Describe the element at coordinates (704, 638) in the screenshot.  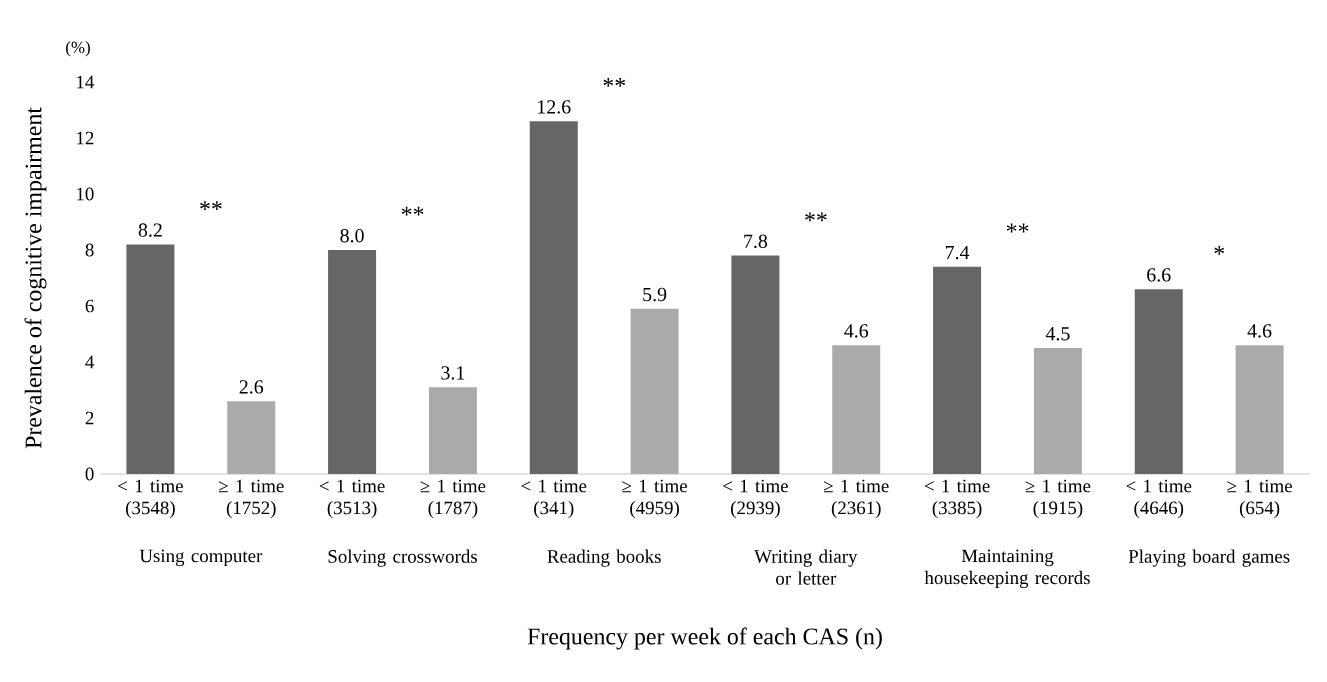
I see `x-axis-title: Frequency per week of each CAS (n)` at that location.